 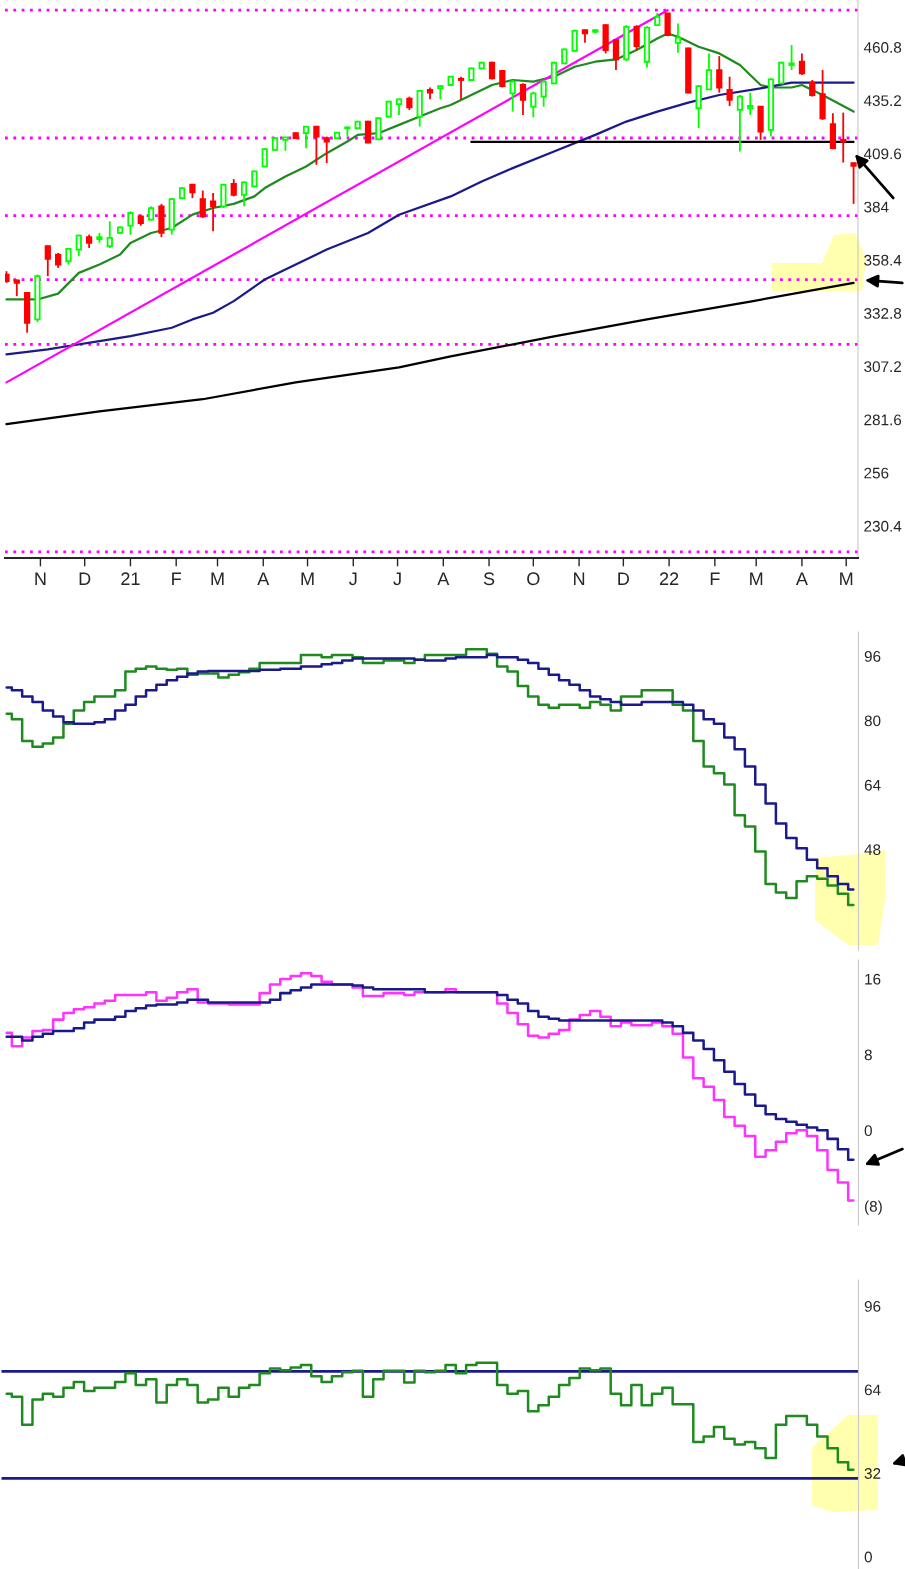 I want to click on y-tick-label: 435.2, so click(x=882, y=101).